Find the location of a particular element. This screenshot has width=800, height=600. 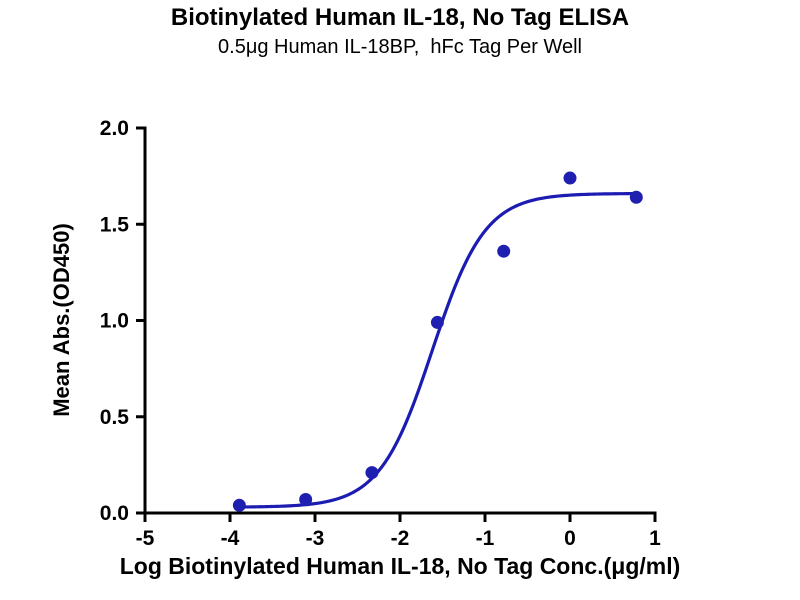

chart-subtitle: 0.5μg Human IL-18BP, hFc Tag Per Well is located at coordinates (400, 47).